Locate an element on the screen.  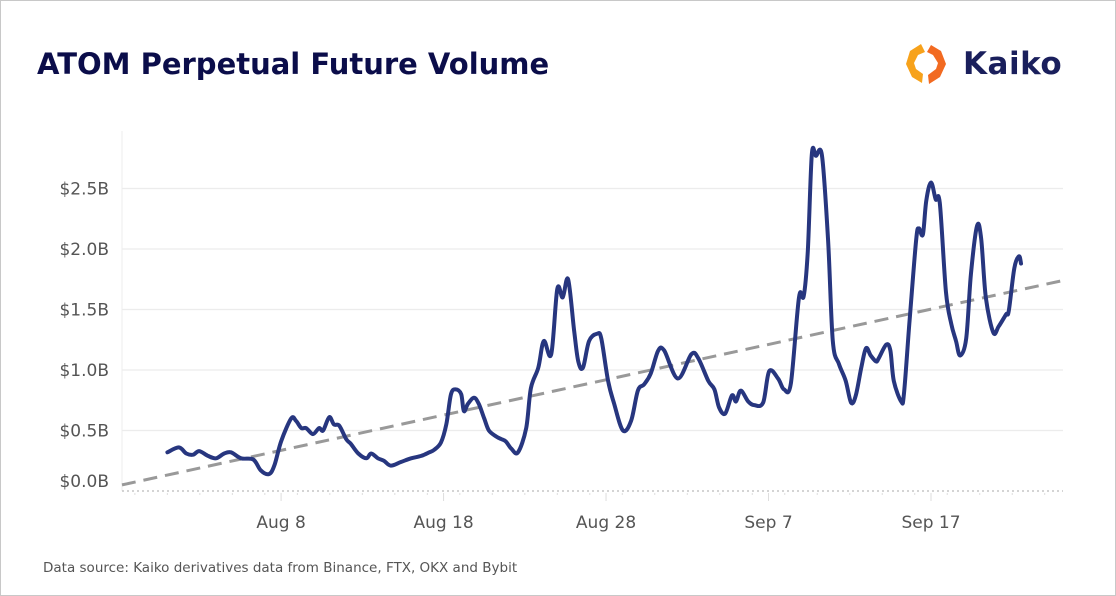
kaiko-logo: Kaiko is located at coordinates (982, 64).